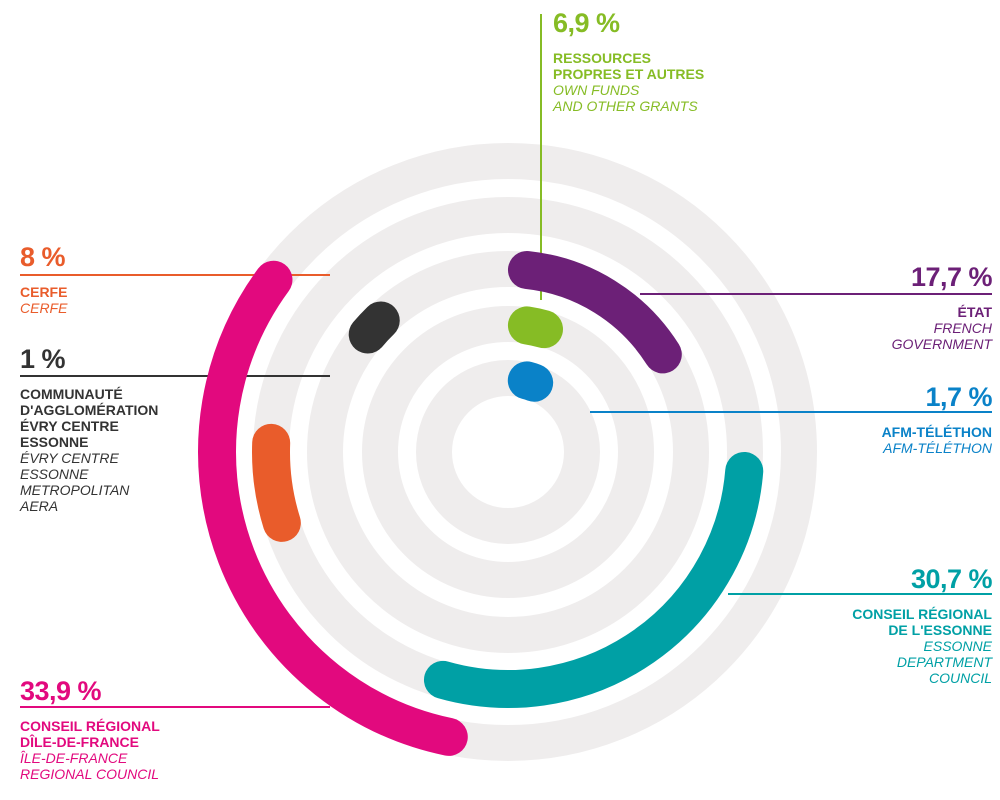  I want to click on en-conseil-essonne-2: DEPARTMENT, so click(944, 662).